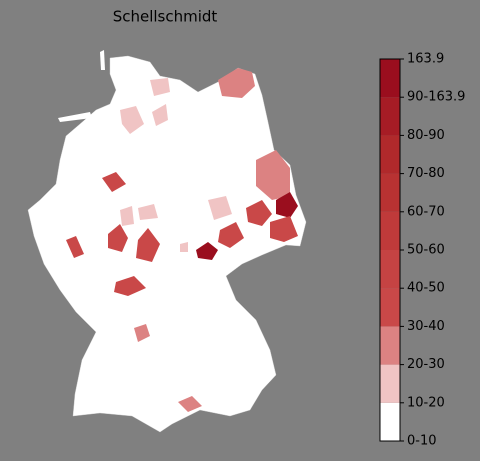 The height and width of the screenshot is (461, 480). What do you see at coordinates (426, 326) in the screenshot?
I see `colorbar-label: 30-40` at bounding box center [426, 326].